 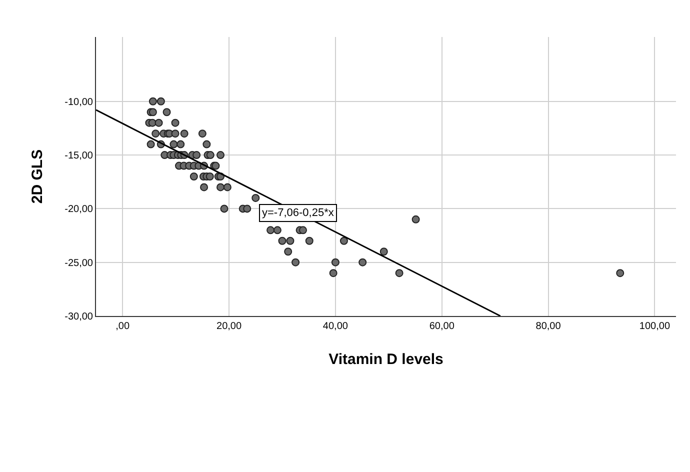 I want to click on x-tick-label: ,00, so click(x=123, y=326).